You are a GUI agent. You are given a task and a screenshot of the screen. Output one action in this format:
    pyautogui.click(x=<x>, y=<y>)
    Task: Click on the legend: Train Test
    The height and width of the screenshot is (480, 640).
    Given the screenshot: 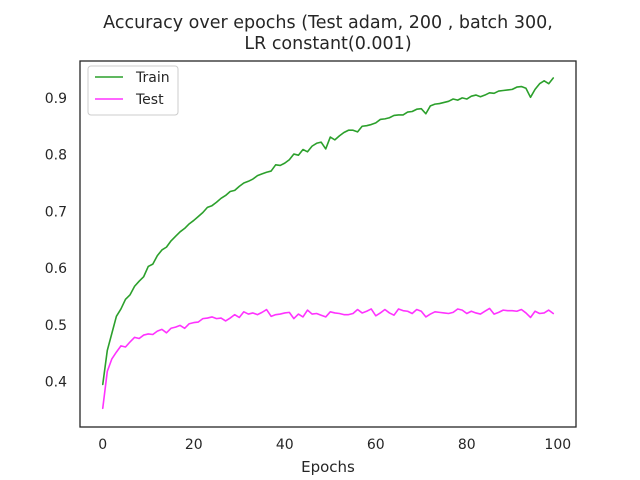 What is the action you would take?
    pyautogui.click(x=133, y=90)
    